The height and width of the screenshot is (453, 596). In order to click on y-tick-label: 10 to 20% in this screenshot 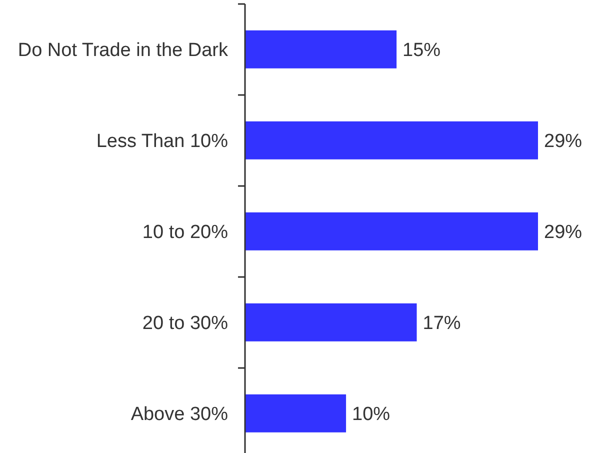, I will do `click(185, 233)`.